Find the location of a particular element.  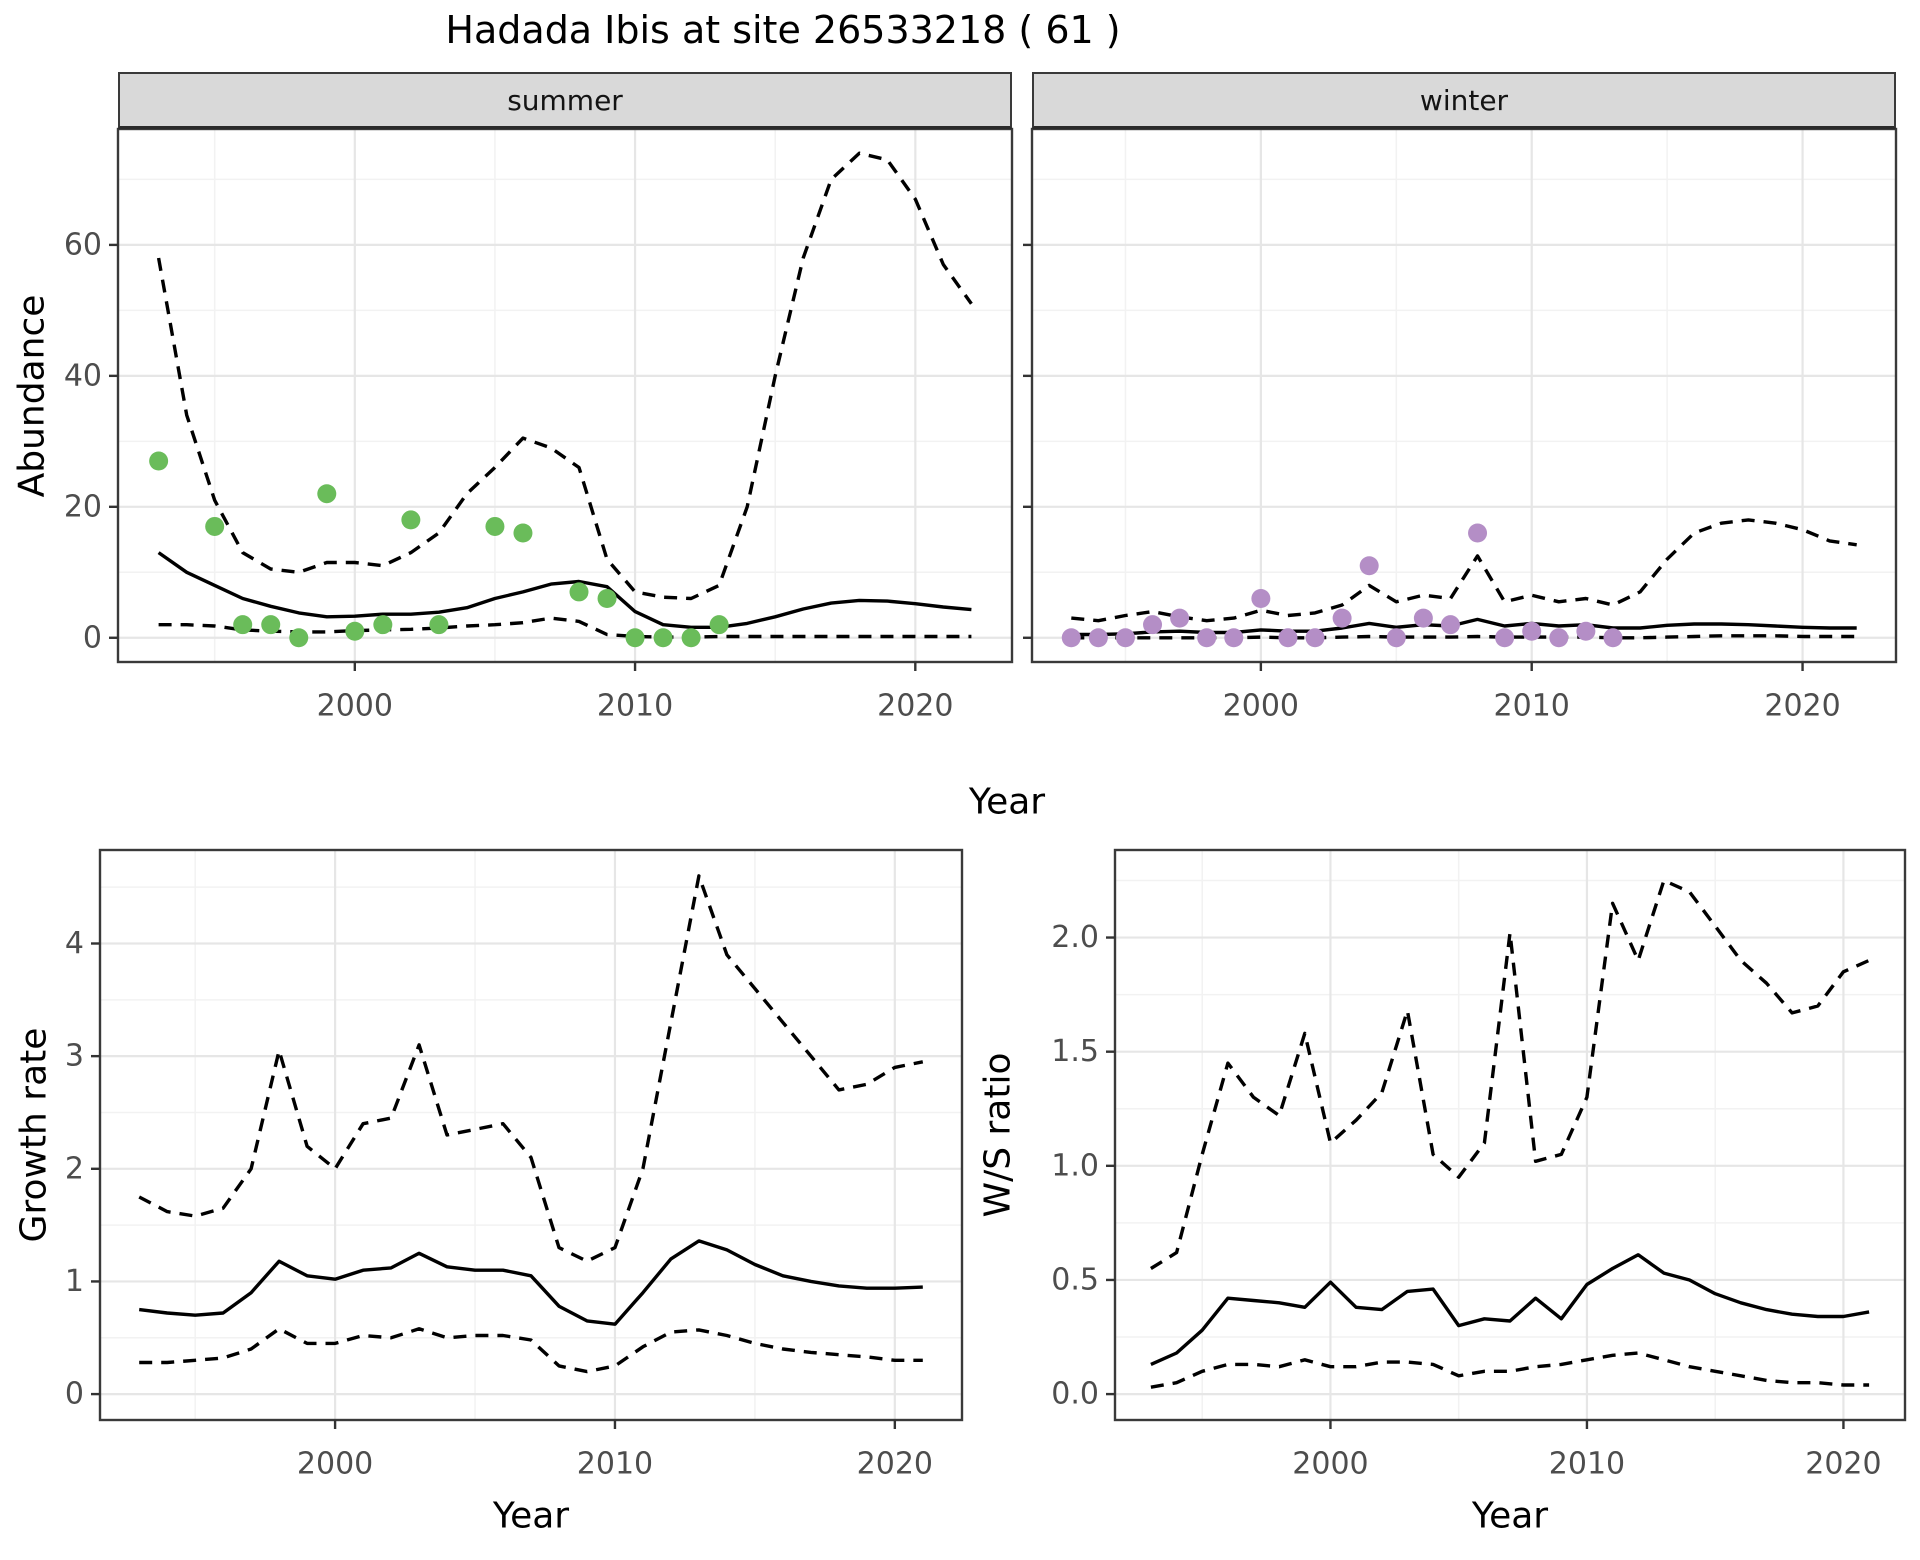

y-tick-label: 20 is located at coordinates (83, 506).